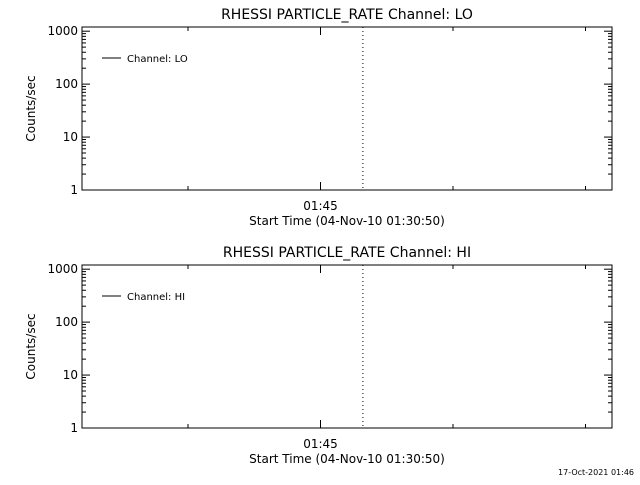 This screenshot has height=485, width=640. What do you see at coordinates (157, 59) in the screenshot?
I see `legend-label: Channel: LO` at bounding box center [157, 59].